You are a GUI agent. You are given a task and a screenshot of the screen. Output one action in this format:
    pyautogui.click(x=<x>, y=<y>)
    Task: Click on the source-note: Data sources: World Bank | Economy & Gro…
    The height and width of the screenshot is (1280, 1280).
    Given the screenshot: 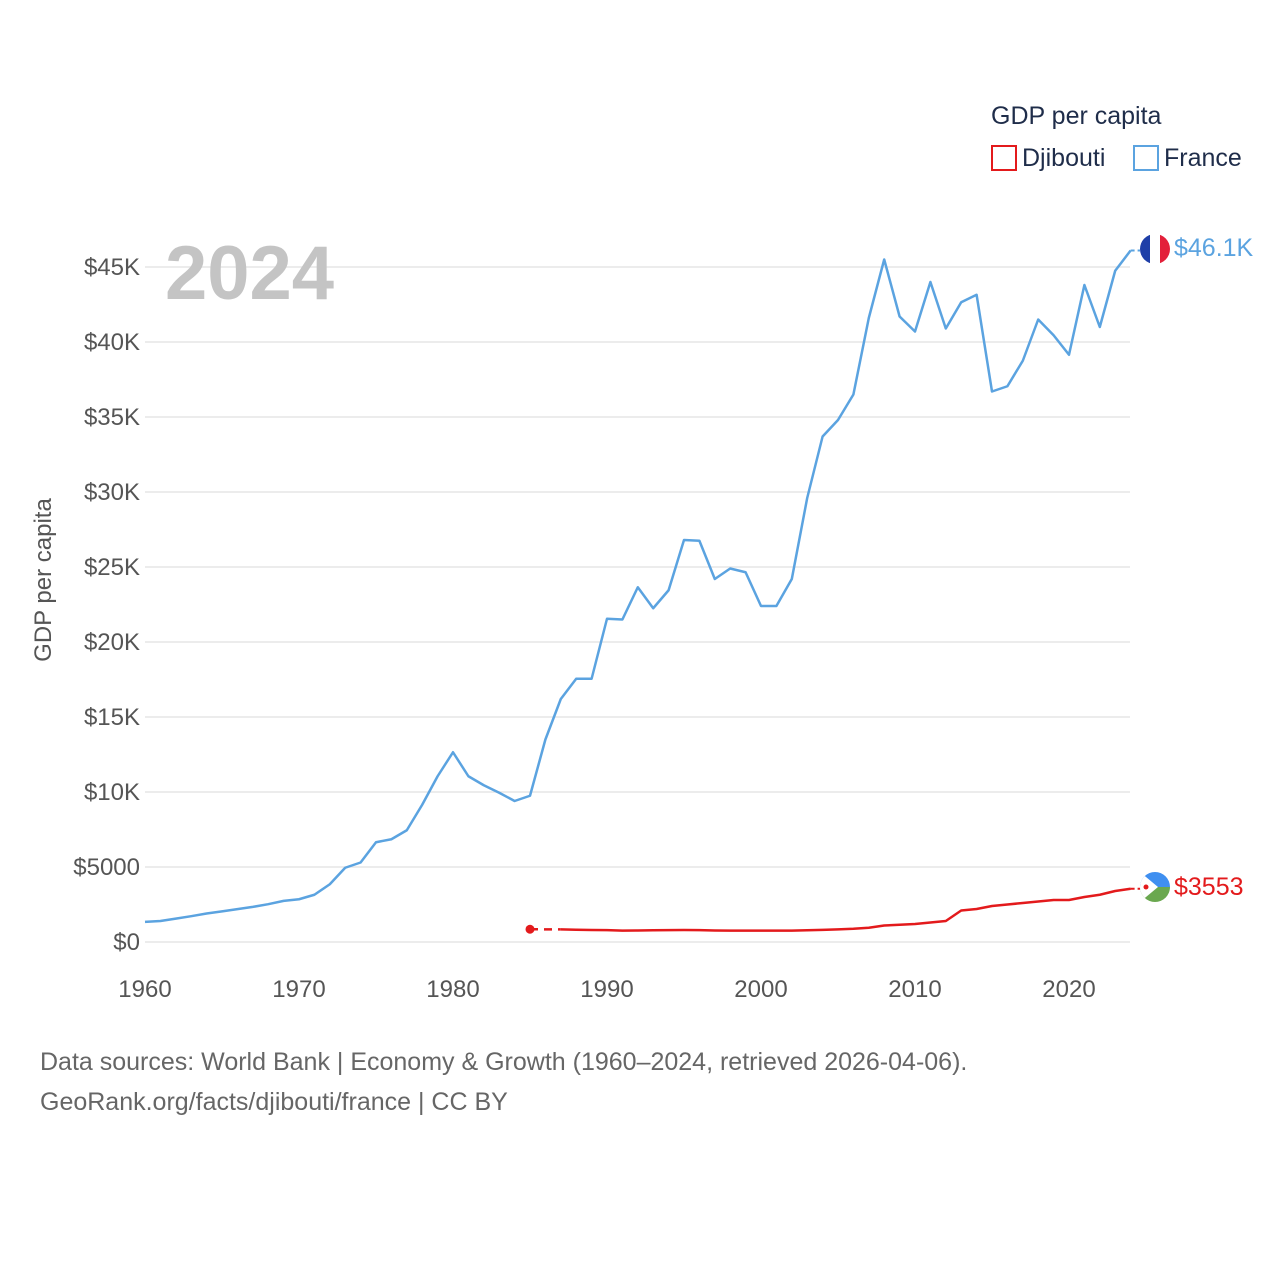 What is the action you would take?
    pyautogui.click(x=503, y=1082)
    